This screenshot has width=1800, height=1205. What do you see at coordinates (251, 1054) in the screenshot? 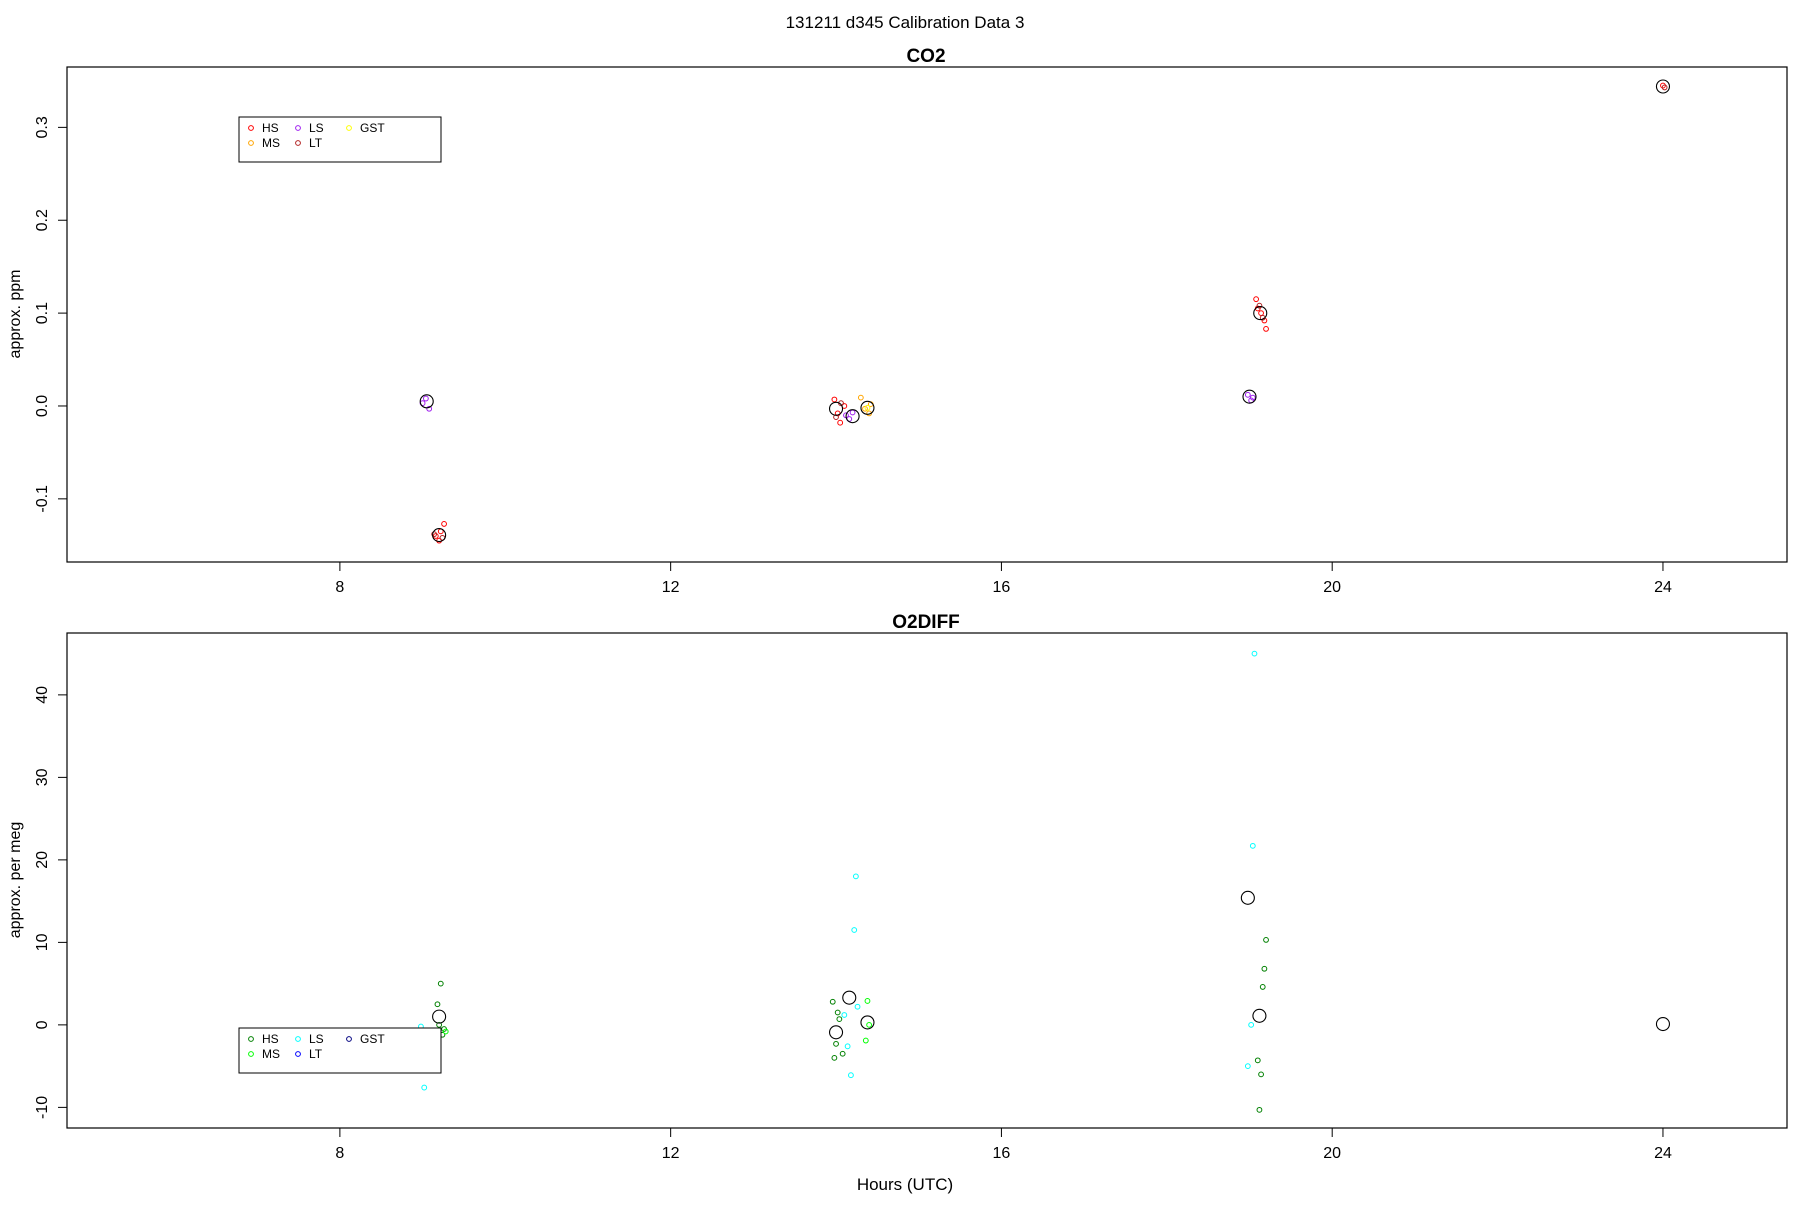
I see `o2diff-legend-key-ms` at bounding box center [251, 1054].